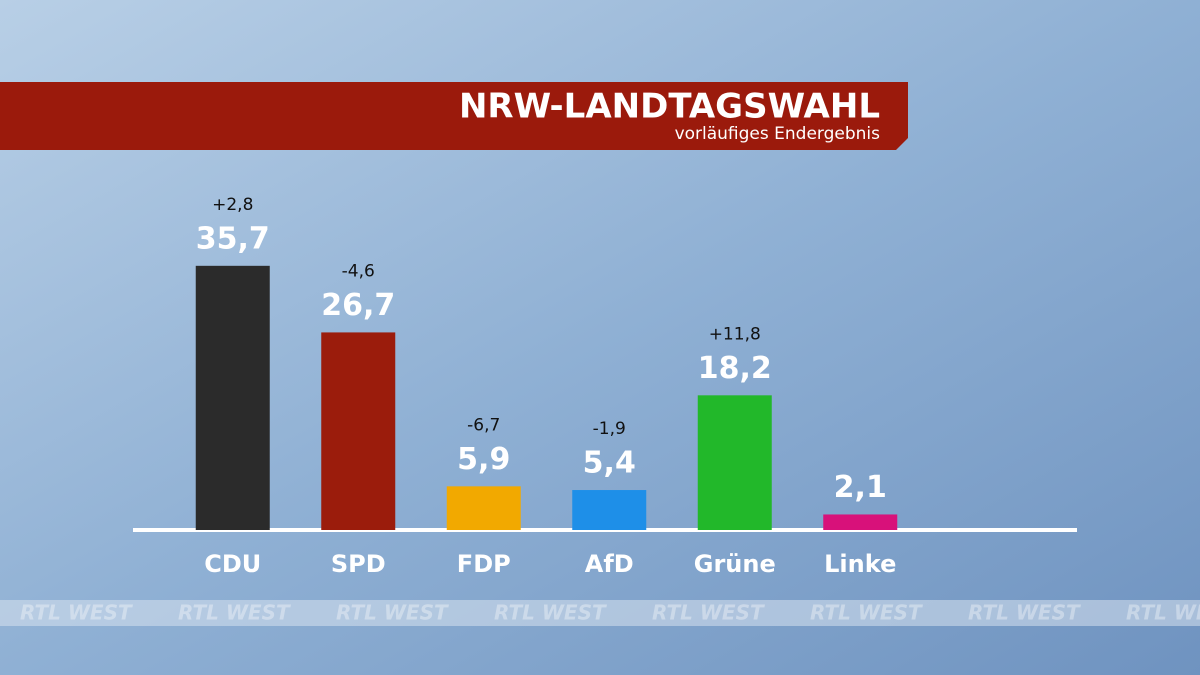  What do you see at coordinates (778, 134) in the screenshot?
I see `chart-subtitle: vorläufiges Endergebnis` at bounding box center [778, 134].